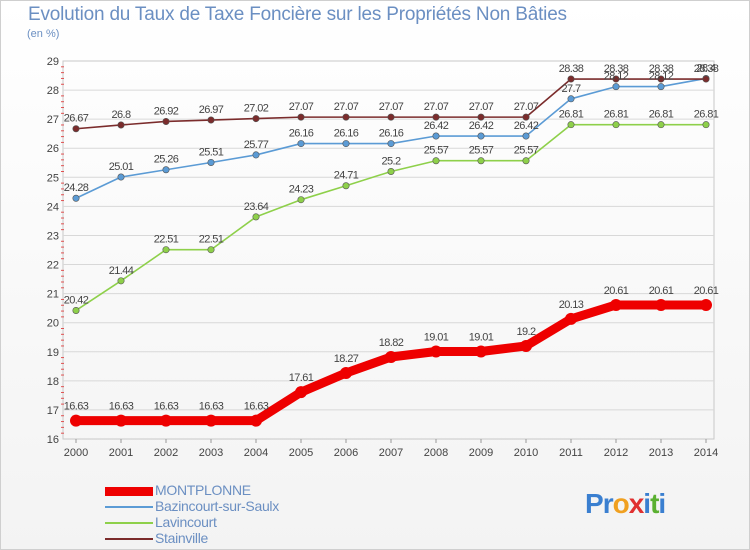  What do you see at coordinates (256, 453) in the screenshot?
I see `x-tick-label: 2004` at bounding box center [256, 453].